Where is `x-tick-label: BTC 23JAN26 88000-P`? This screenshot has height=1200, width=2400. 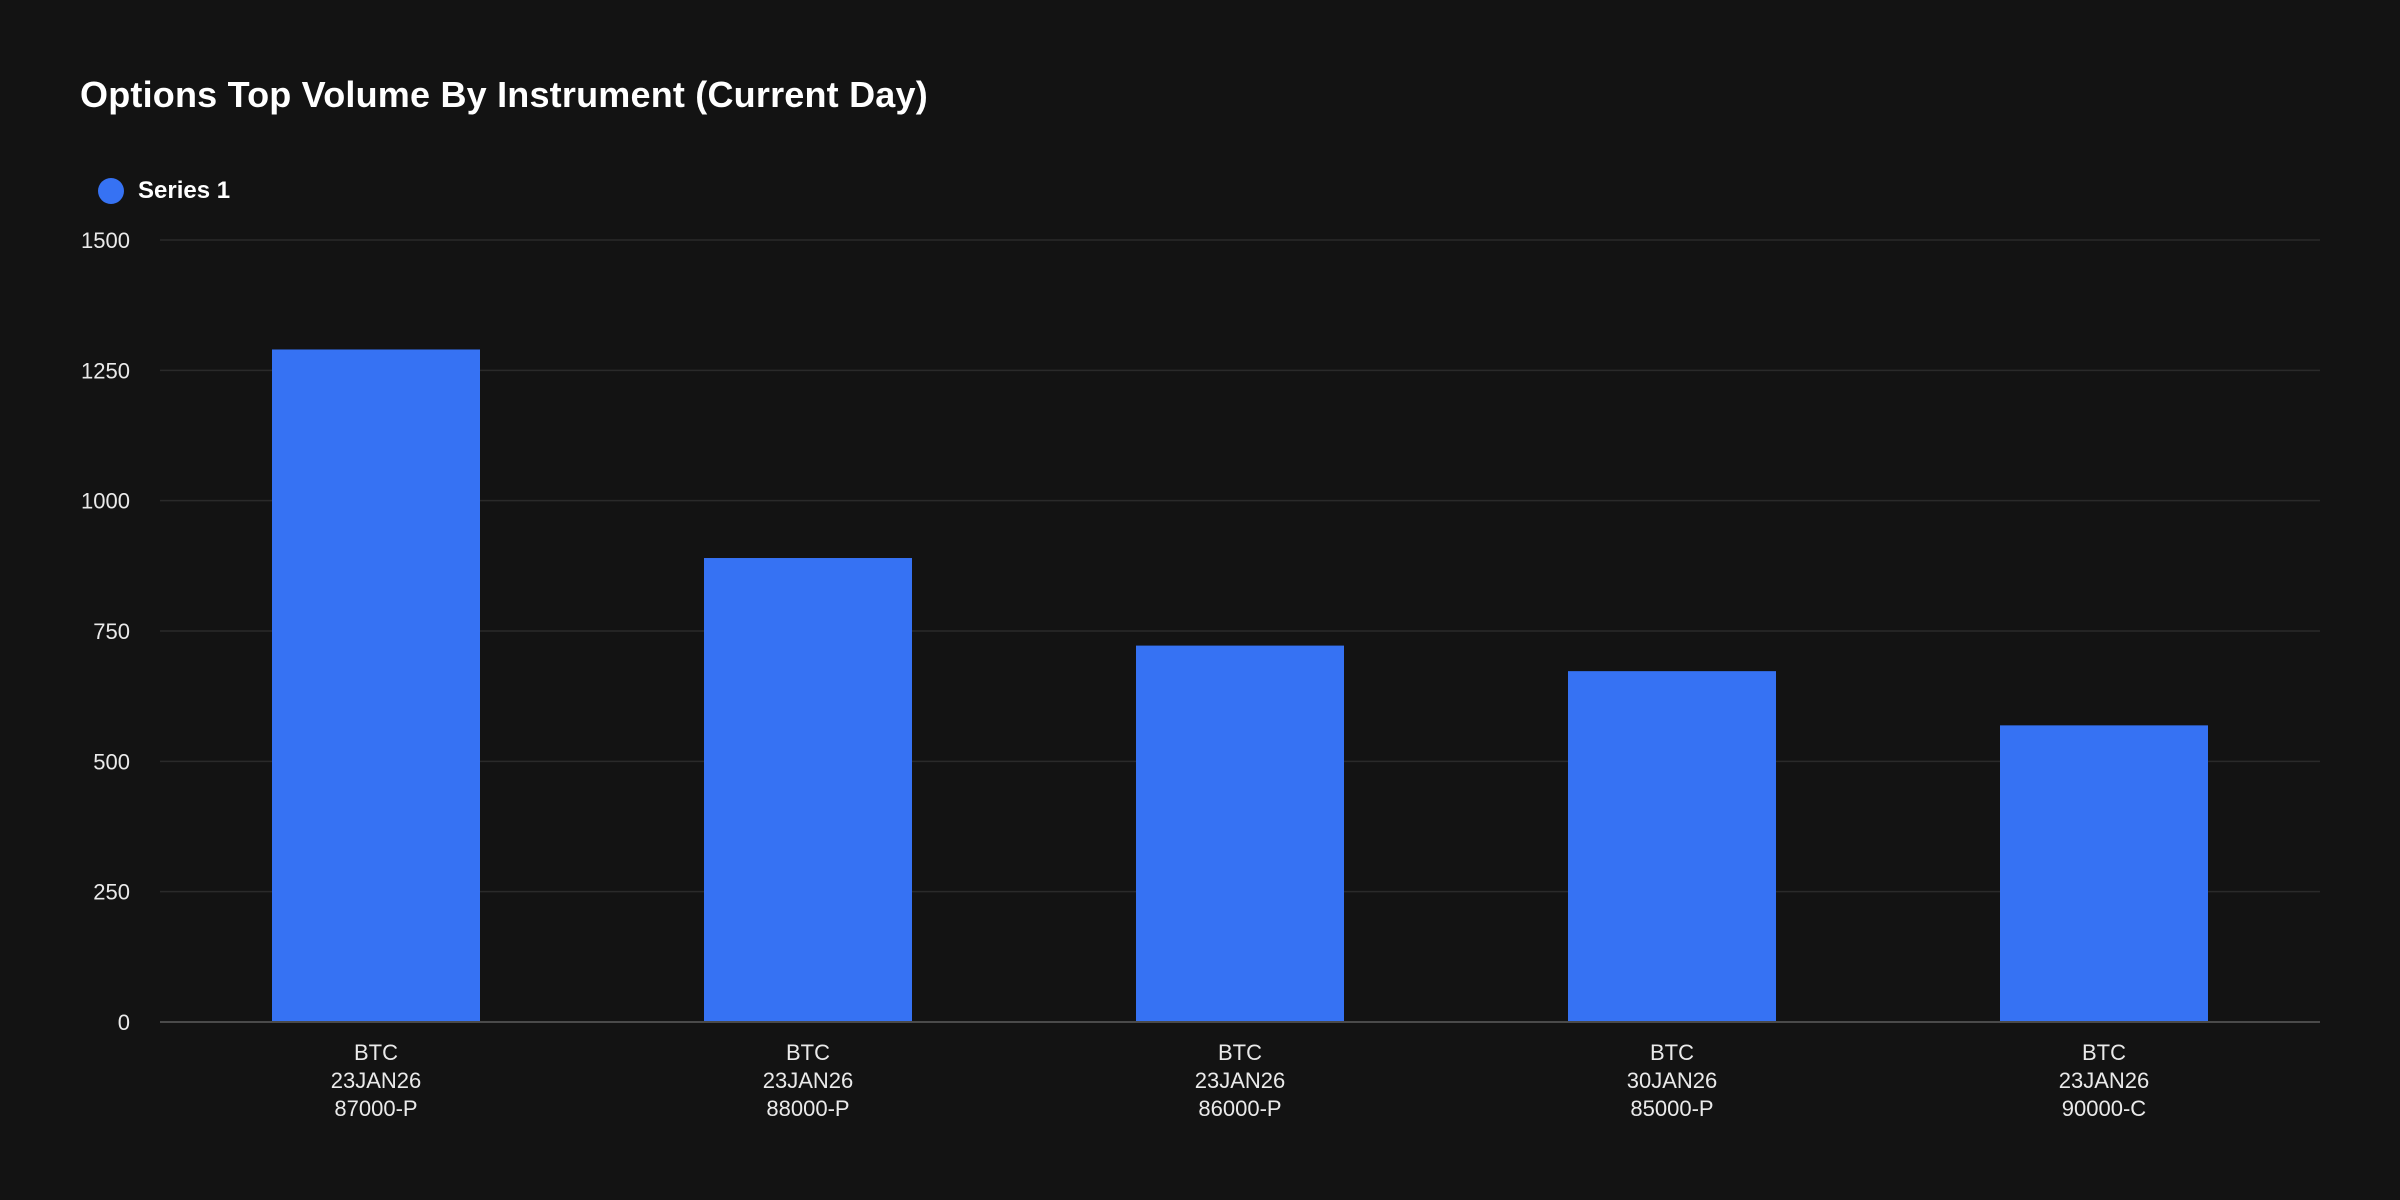 x-tick-label: BTC 23JAN26 88000-P is located at coordinates (808, 1080).